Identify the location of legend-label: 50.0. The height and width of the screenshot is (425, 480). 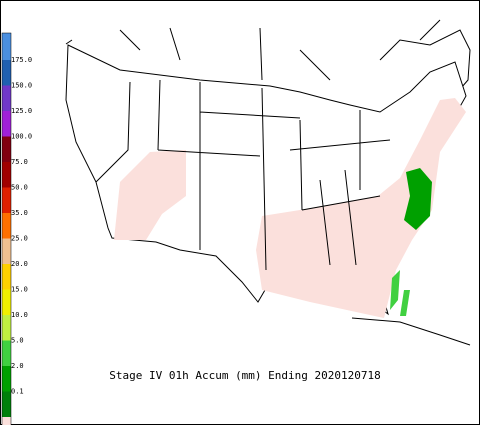
(19, 188).